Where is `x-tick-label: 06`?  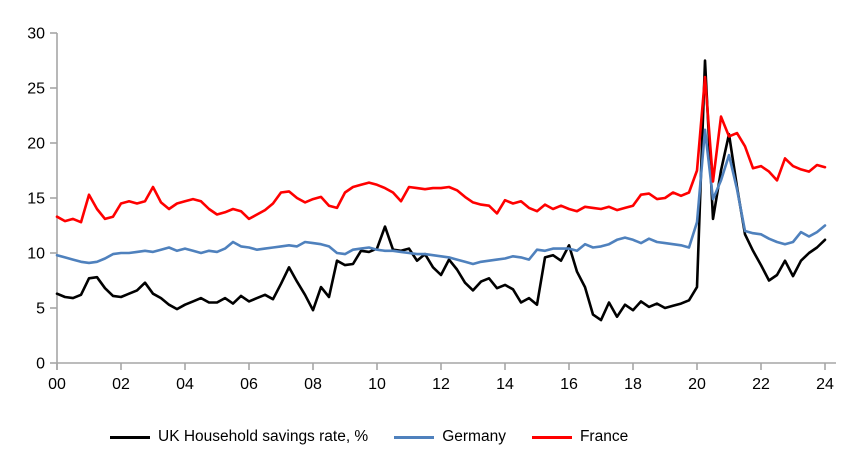 x-tick-label: 06 is located at coordinates (249, 384).